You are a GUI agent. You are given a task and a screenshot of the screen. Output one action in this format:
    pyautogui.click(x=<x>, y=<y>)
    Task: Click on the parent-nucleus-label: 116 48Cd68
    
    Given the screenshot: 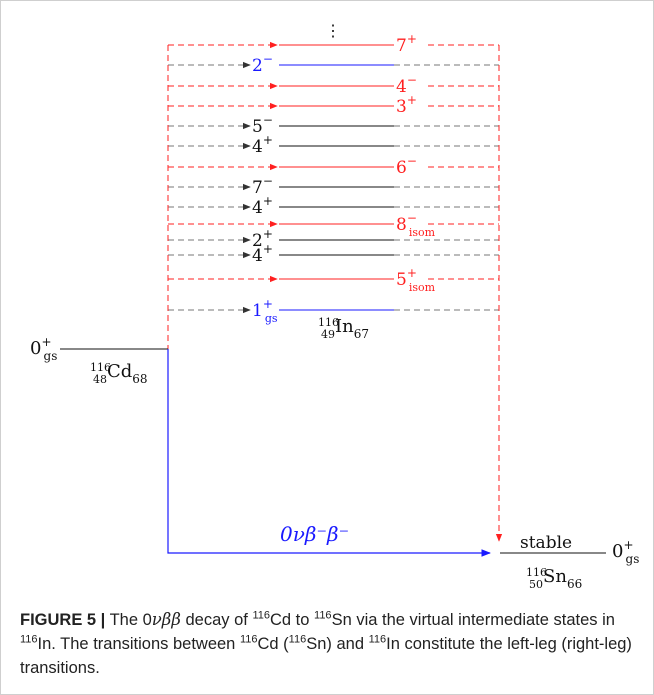 What is the action you would take?
    pyautogui.click(x=119, y=373)
    